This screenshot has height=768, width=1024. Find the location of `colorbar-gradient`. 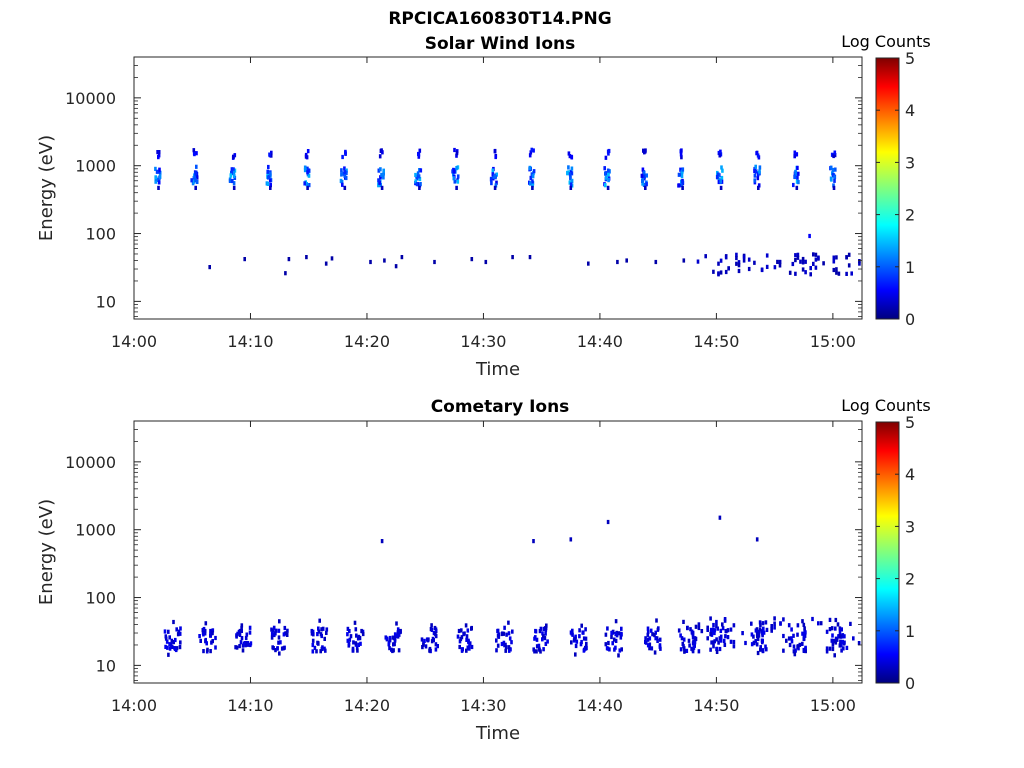

colorbar-gradient is located at coordinates (887, 552).